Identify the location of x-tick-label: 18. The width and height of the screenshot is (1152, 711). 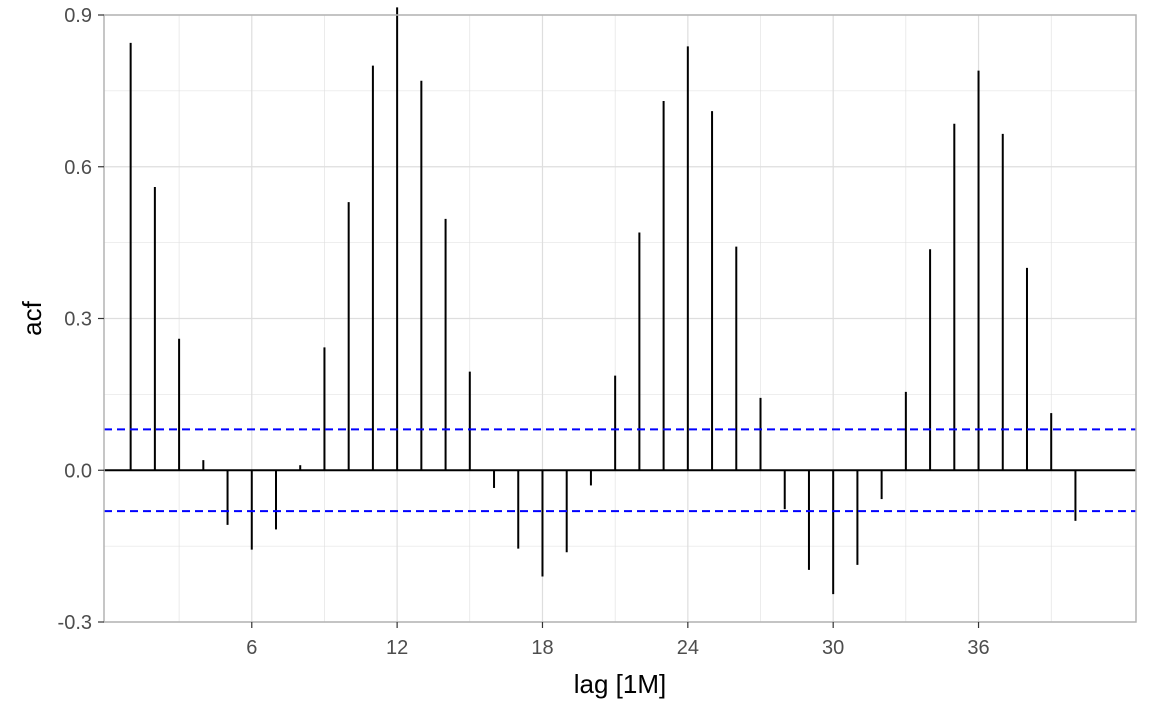
(542, 648).